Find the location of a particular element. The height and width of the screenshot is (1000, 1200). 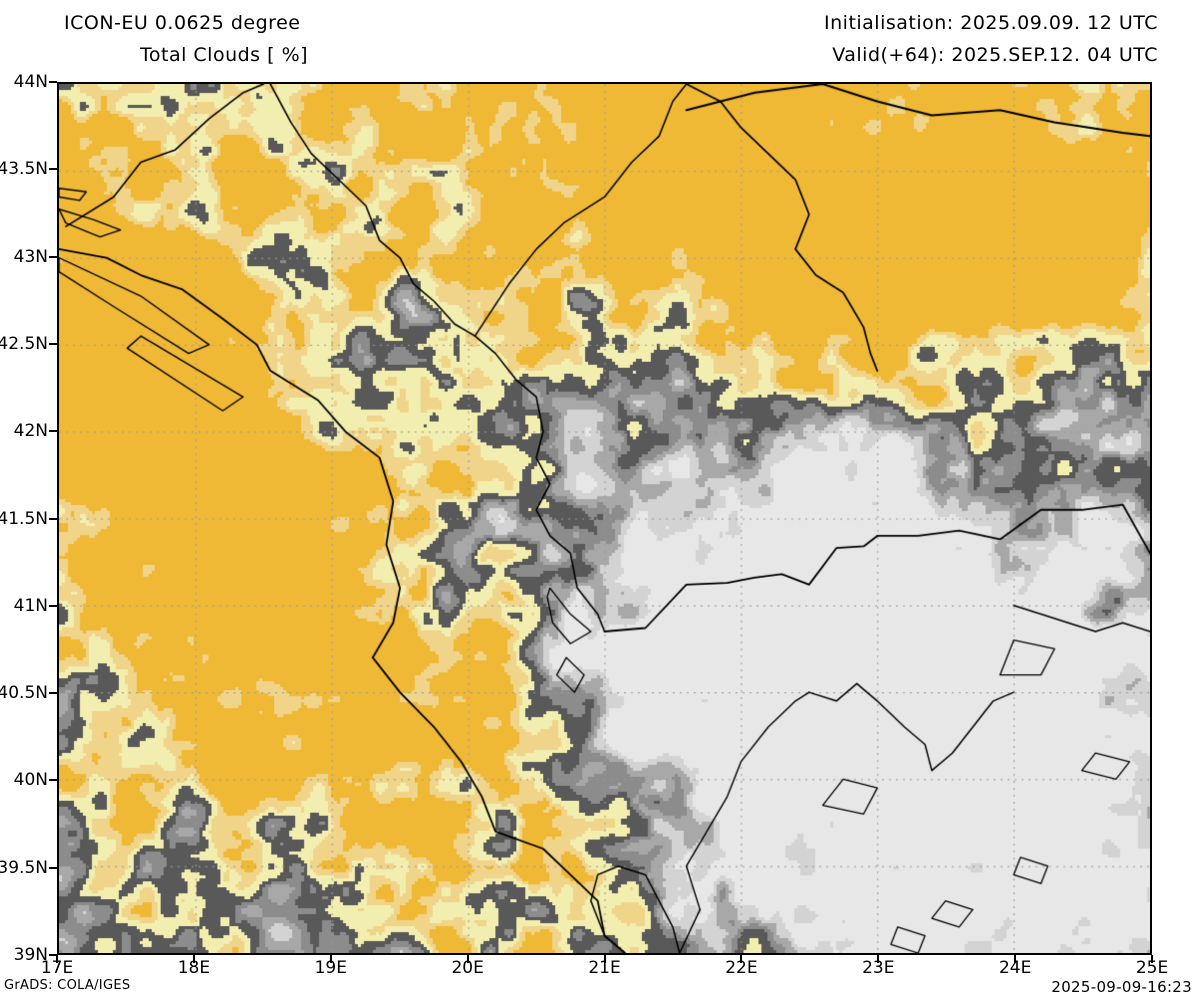

latitude-tick-label: 43N is located at coordinates (30, 256).